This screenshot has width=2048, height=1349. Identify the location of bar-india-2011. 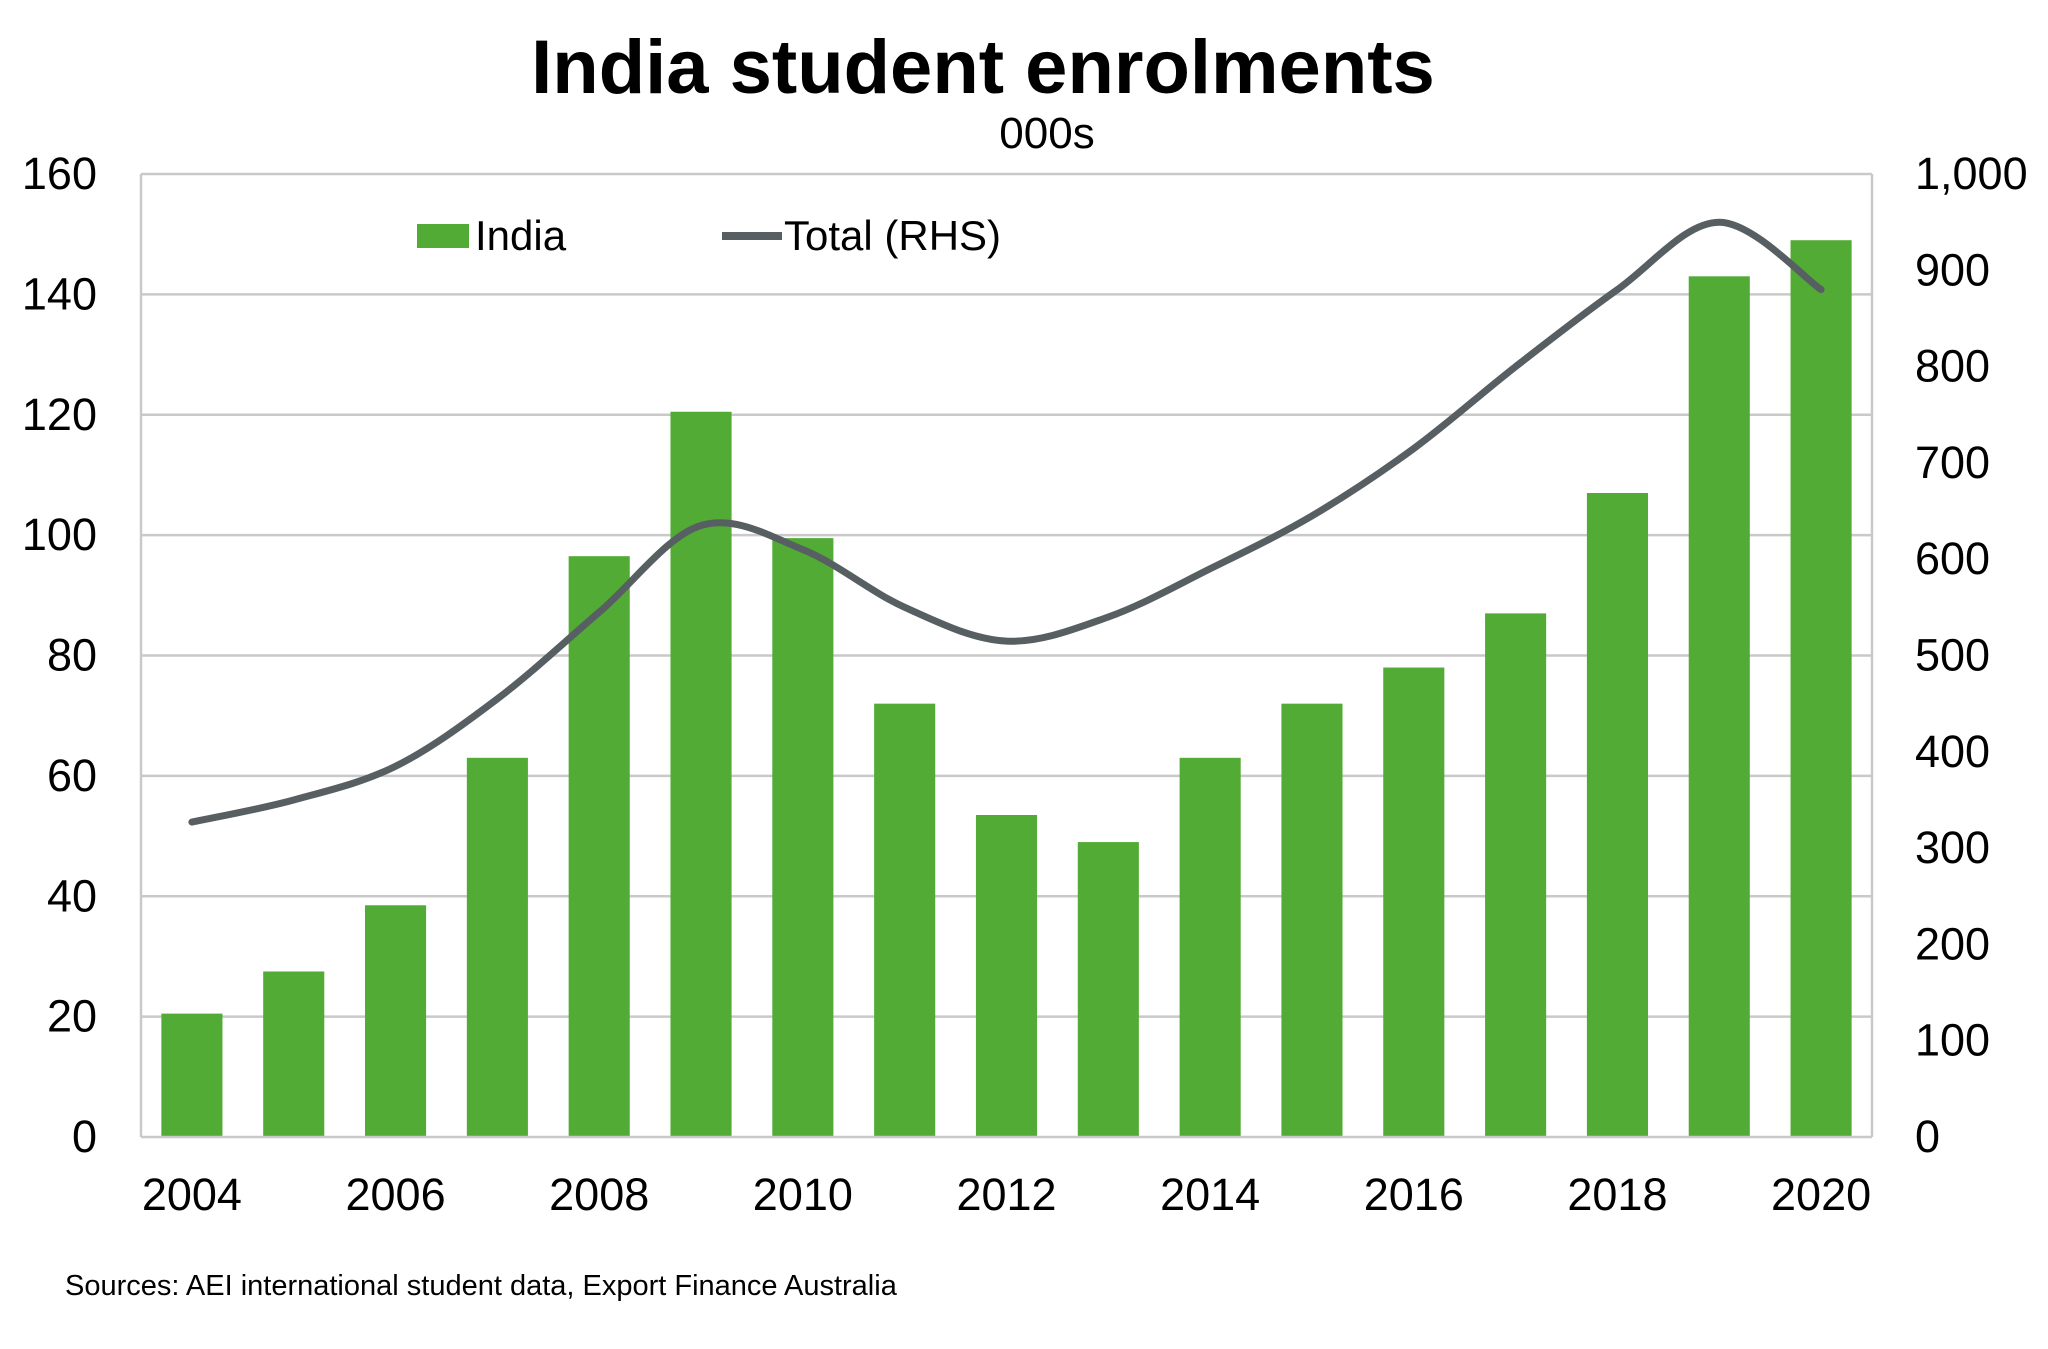
(905, 920).